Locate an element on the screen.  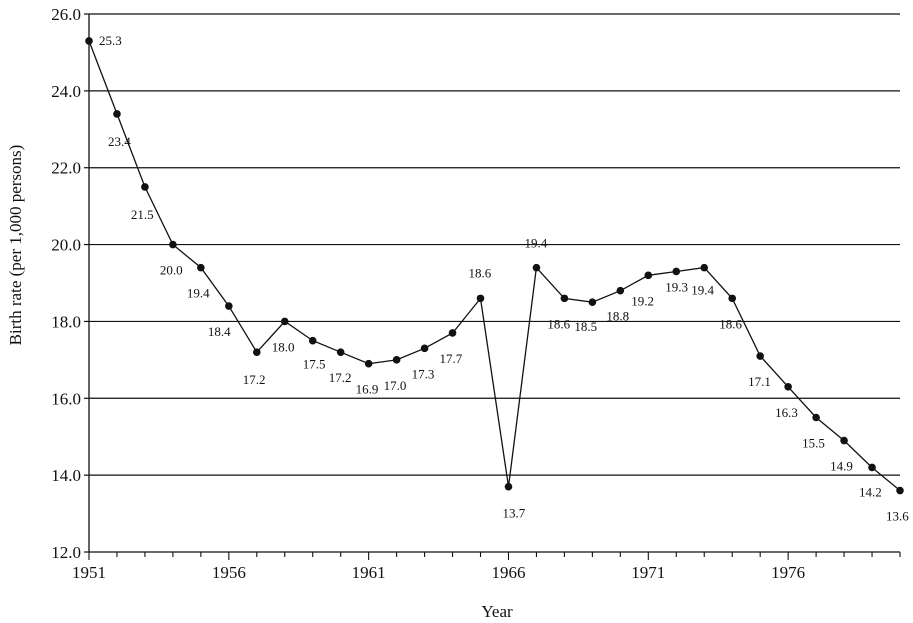
x-tick-label: 1961 is located at coordinates (369, 572).